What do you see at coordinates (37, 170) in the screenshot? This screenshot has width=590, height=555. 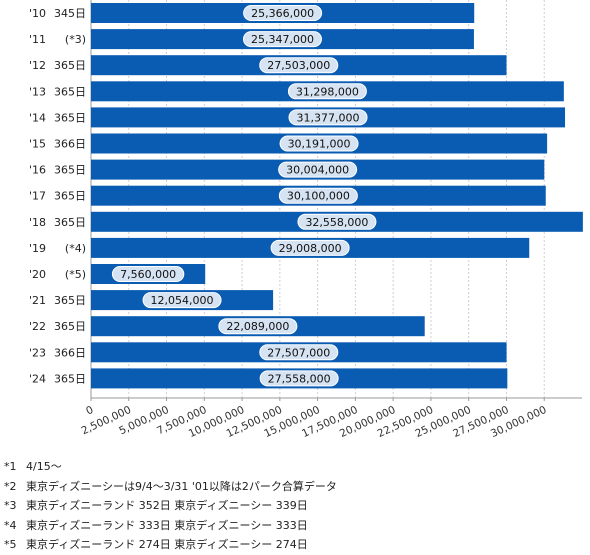 I see `category-year-label: '16` at bounding box center [37, 170].